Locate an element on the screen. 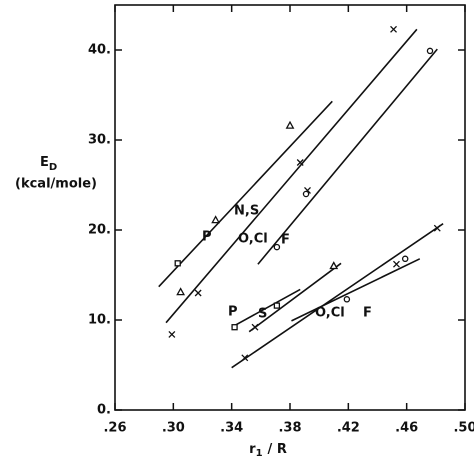 Image resolution: width=474 pixels, height=467 pixels. x-tick-label: .50 is located at coordinates (463, 428).